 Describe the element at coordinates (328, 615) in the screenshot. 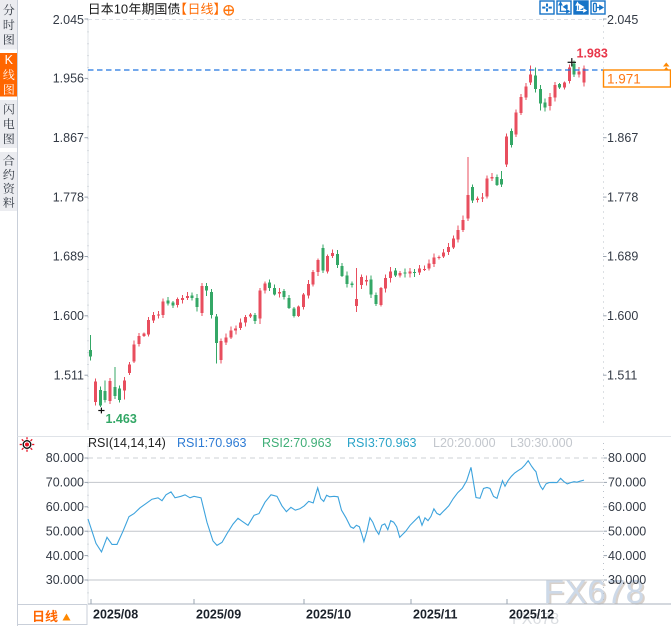

I see `svg-text: 2025/10` at that location.